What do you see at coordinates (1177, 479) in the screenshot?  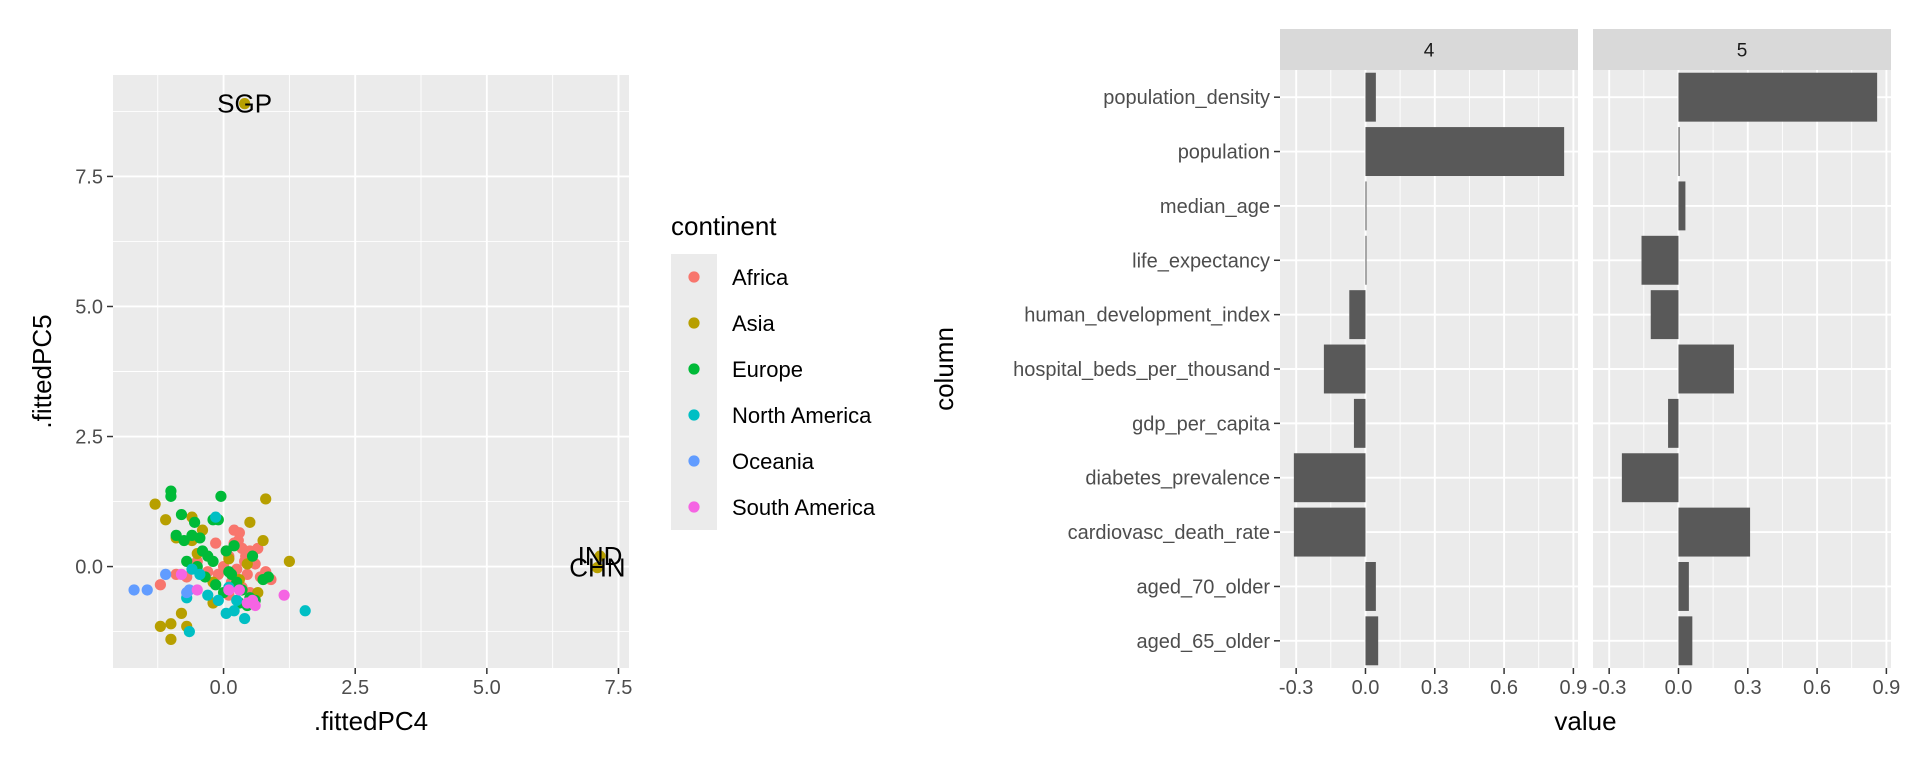 I see `category-label: diabetes_prevalence` at bounding box center [1177, 479].